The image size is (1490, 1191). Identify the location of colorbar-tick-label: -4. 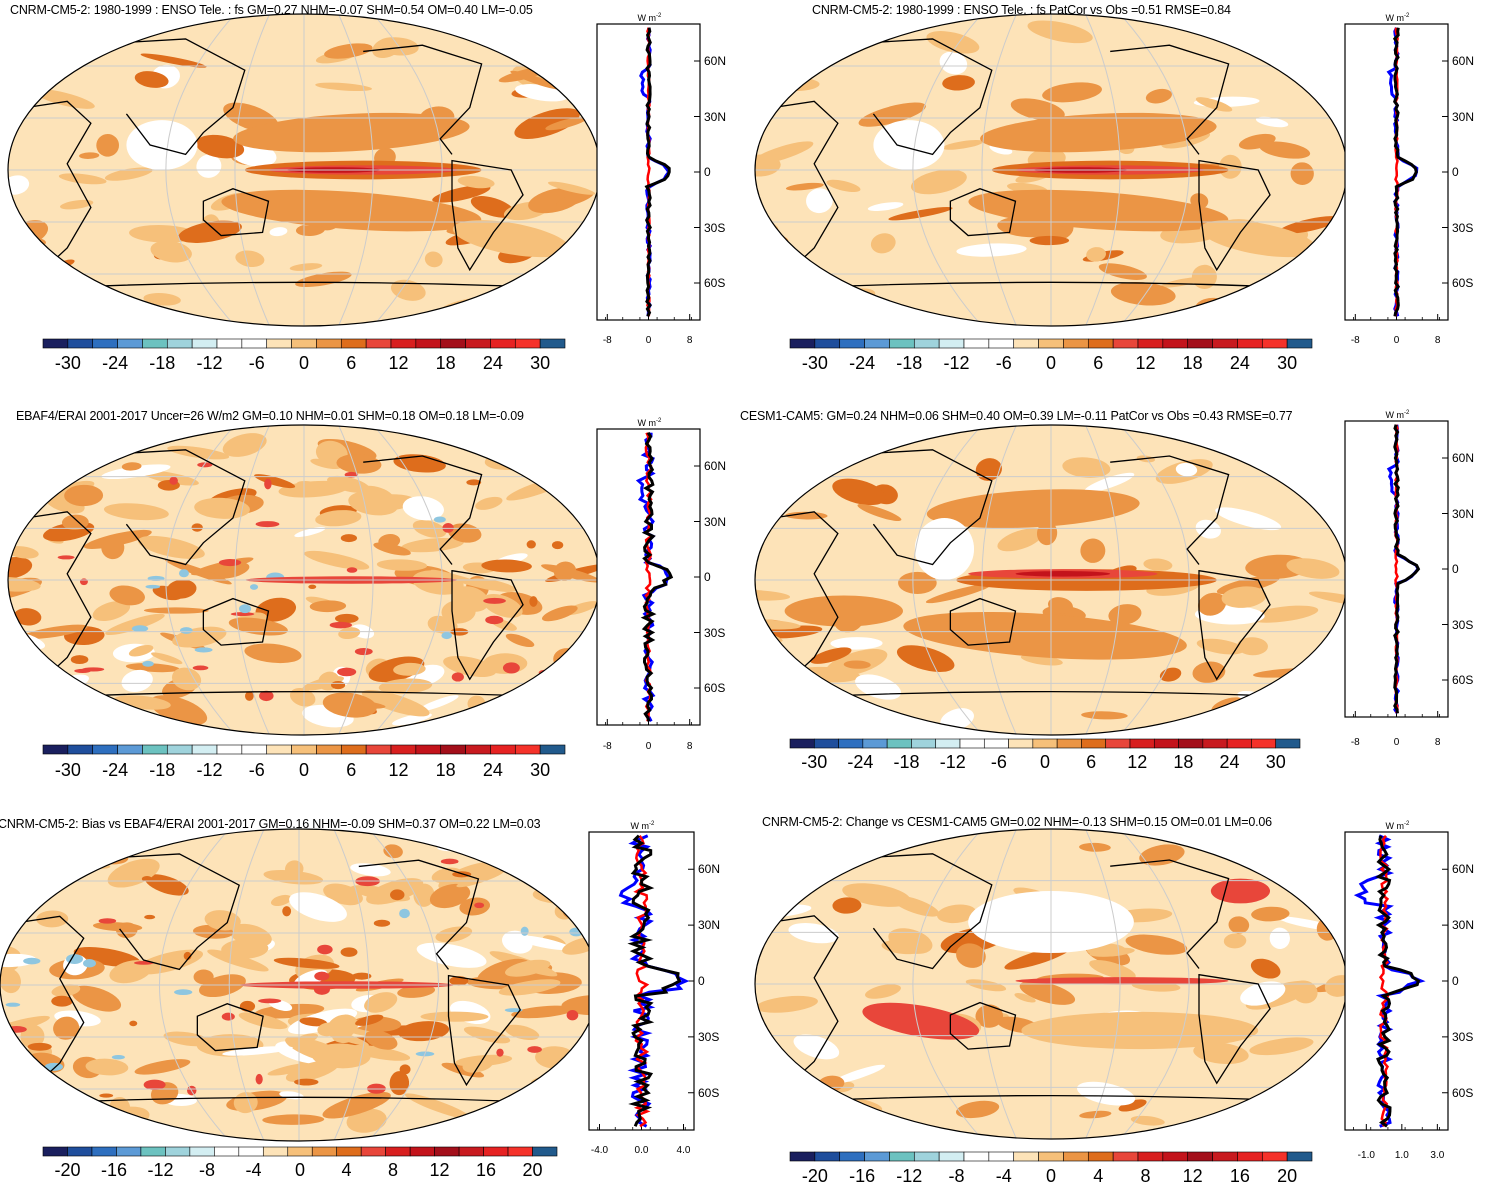
(1003, 1176).